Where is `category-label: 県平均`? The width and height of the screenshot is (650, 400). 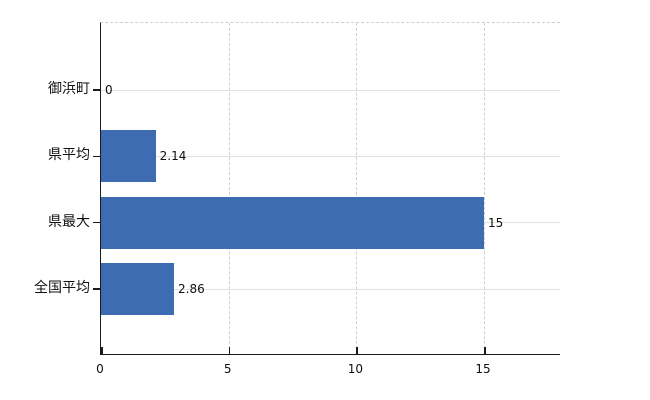
category-label: 県平均 is located at coordinates (69, 155).